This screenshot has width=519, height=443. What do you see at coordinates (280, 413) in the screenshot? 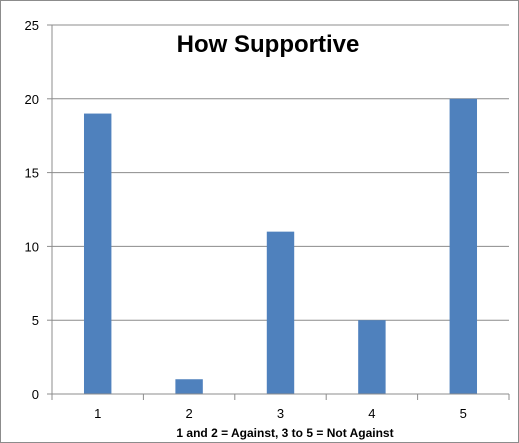
I see `x-tick-label: 3` at bounding box center [280, 413].